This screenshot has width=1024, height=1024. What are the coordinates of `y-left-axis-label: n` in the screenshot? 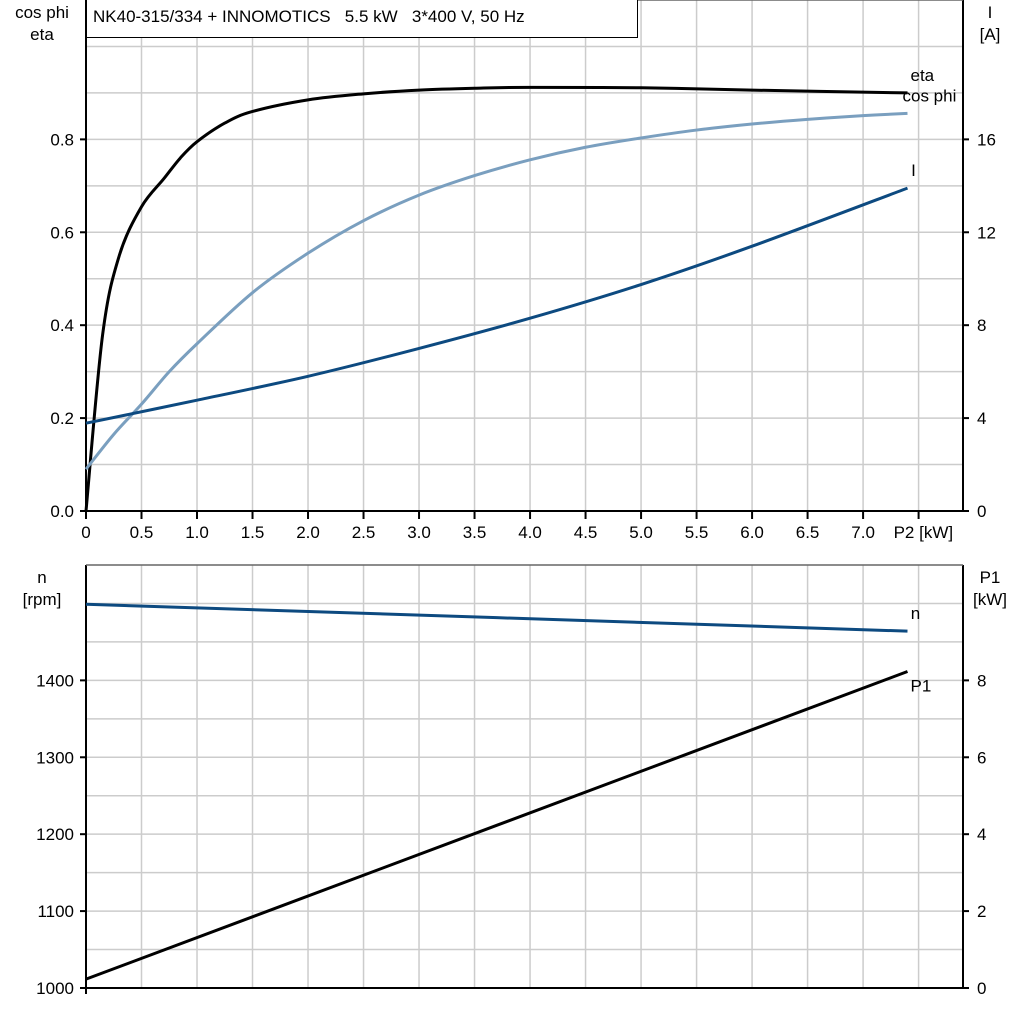 It's located at (41, 577).